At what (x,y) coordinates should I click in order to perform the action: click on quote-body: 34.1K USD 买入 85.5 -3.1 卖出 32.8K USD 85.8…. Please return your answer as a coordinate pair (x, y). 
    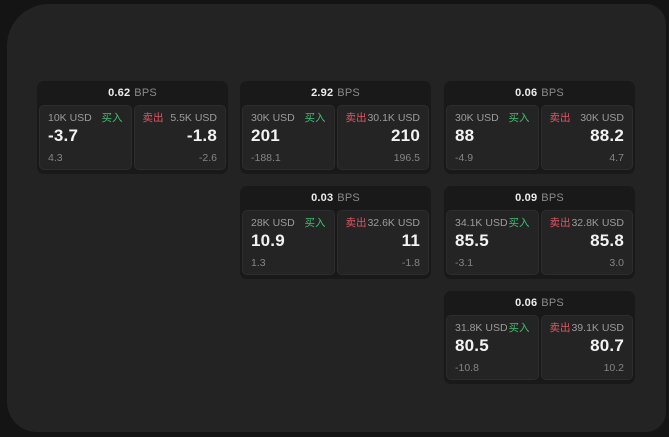
    Looking at the image, I should click on (539, 242).